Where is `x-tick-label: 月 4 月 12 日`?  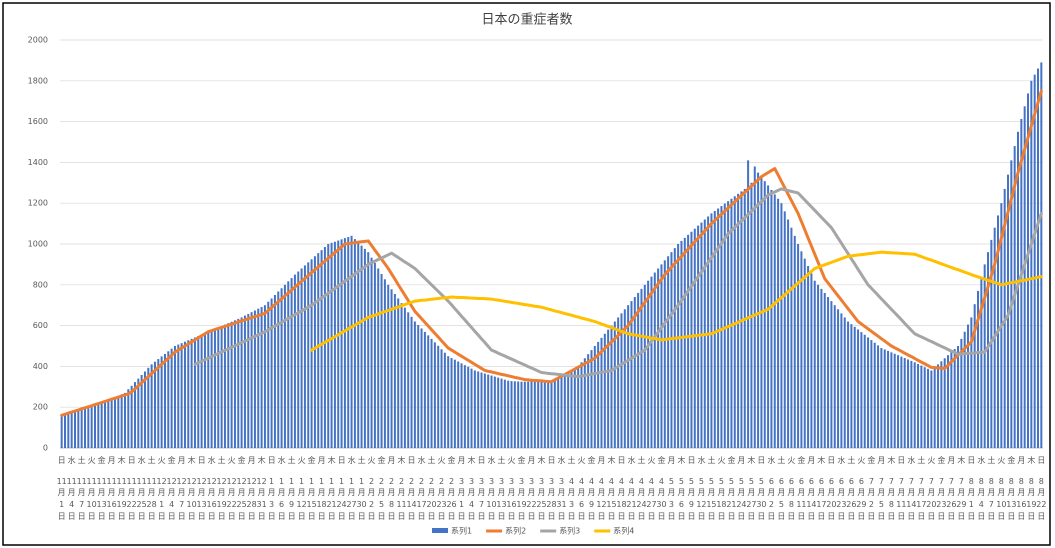 x-tick-label: 月 4 月 12 日 is located at coordinates (601, 488).